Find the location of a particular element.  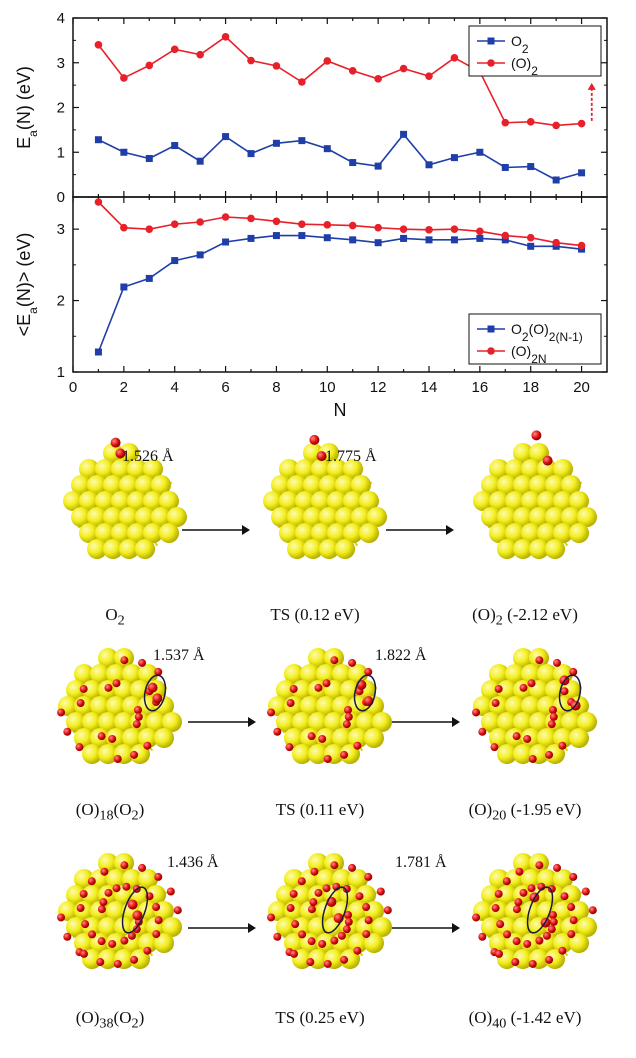

x-tick-label: 2 is located at coordinates (124, 387).